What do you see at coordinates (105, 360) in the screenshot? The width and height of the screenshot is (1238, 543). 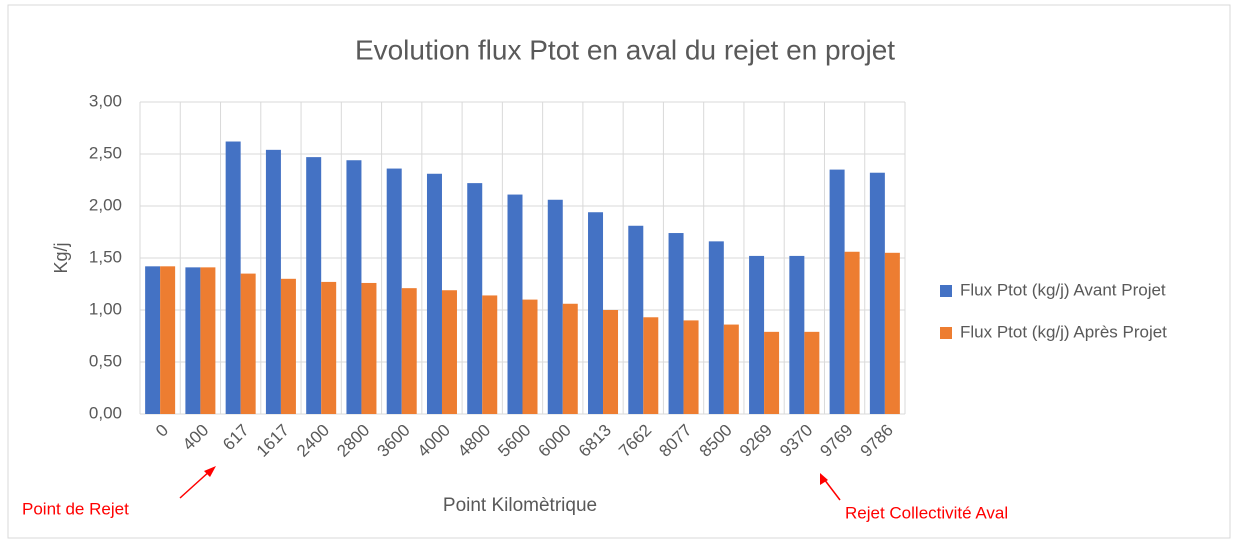 I see `y-tick-label: 0,50` at bounding box center [105, 360].